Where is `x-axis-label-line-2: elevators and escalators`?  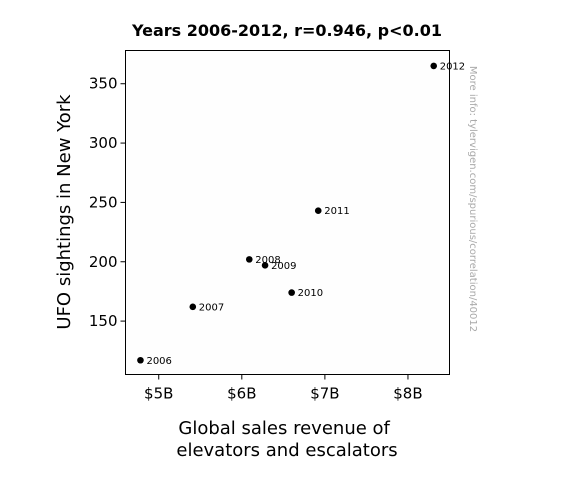
x-axis-label-line-2: elevators and escalators is located at coordinates (286, 450).